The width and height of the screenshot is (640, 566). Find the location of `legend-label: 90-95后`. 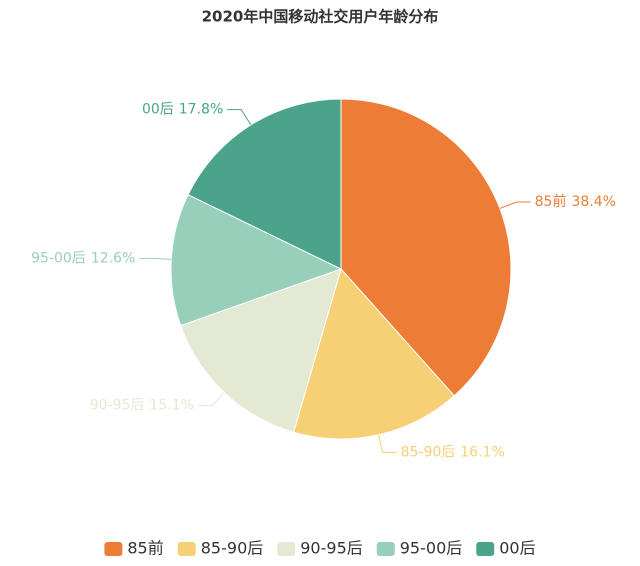

legend-label: 90-95后 is located at coordinates (331, 548).